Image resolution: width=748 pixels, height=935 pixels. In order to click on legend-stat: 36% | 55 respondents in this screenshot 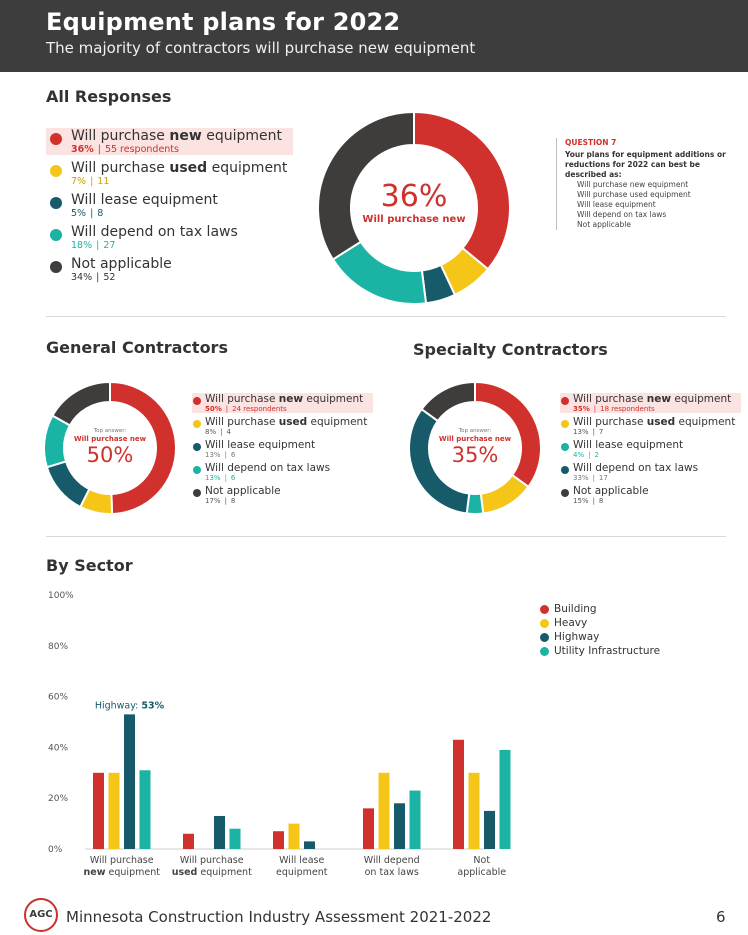, I will do `click(175, 149)`.